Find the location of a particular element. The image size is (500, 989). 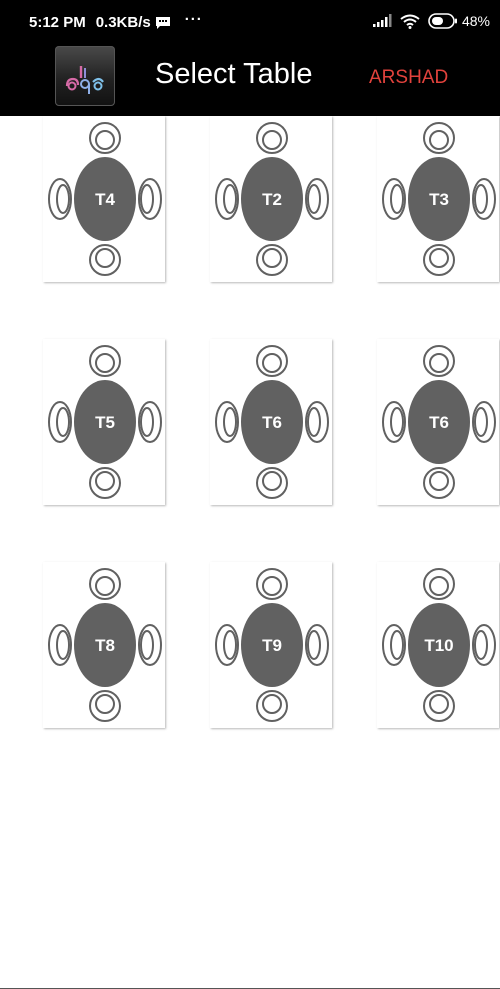

table-label: T9 is located at coordinates (272, 645).